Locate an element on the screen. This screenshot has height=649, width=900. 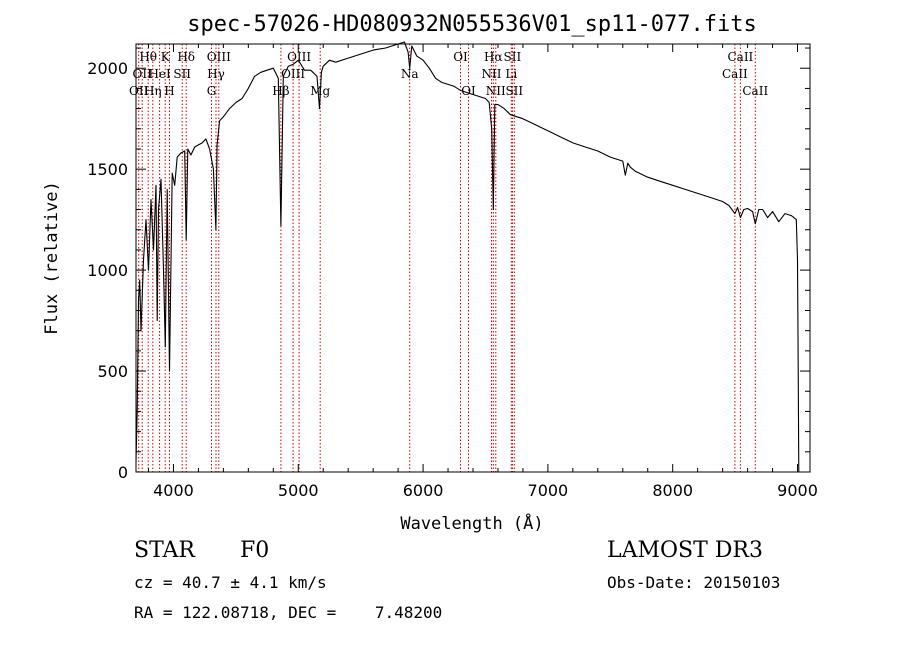
x-tick-label: 5000 is located at coordinates (298, 490).